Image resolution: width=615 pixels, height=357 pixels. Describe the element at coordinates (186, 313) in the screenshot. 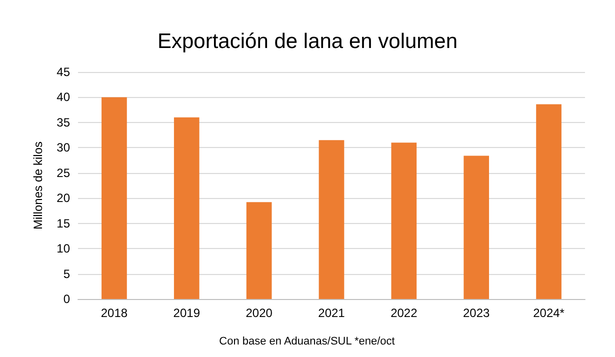

I see `x-tick-label: 2019` at that location.